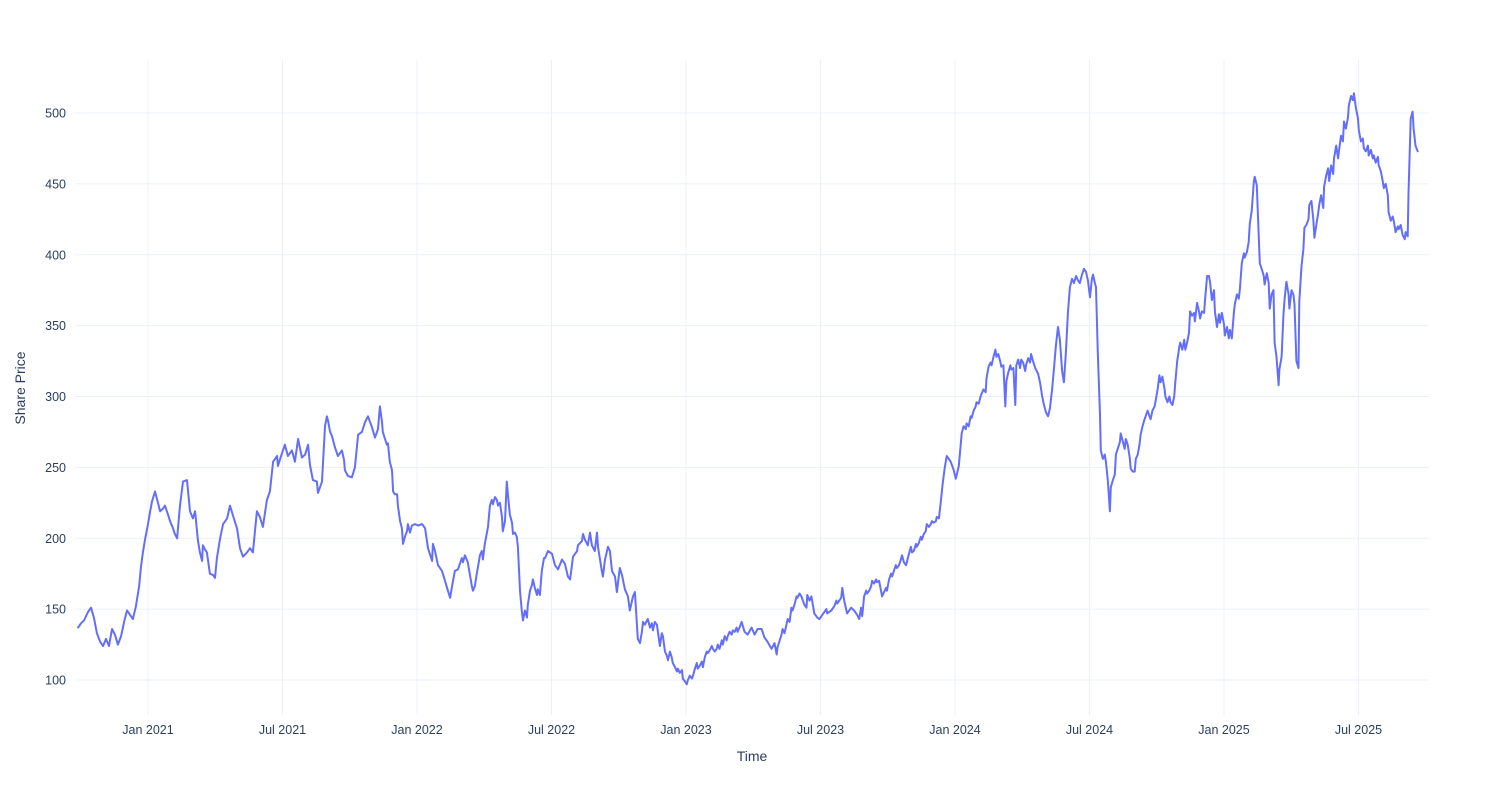  I want to click on y-axis-title: Share Price, so click(20, 388).